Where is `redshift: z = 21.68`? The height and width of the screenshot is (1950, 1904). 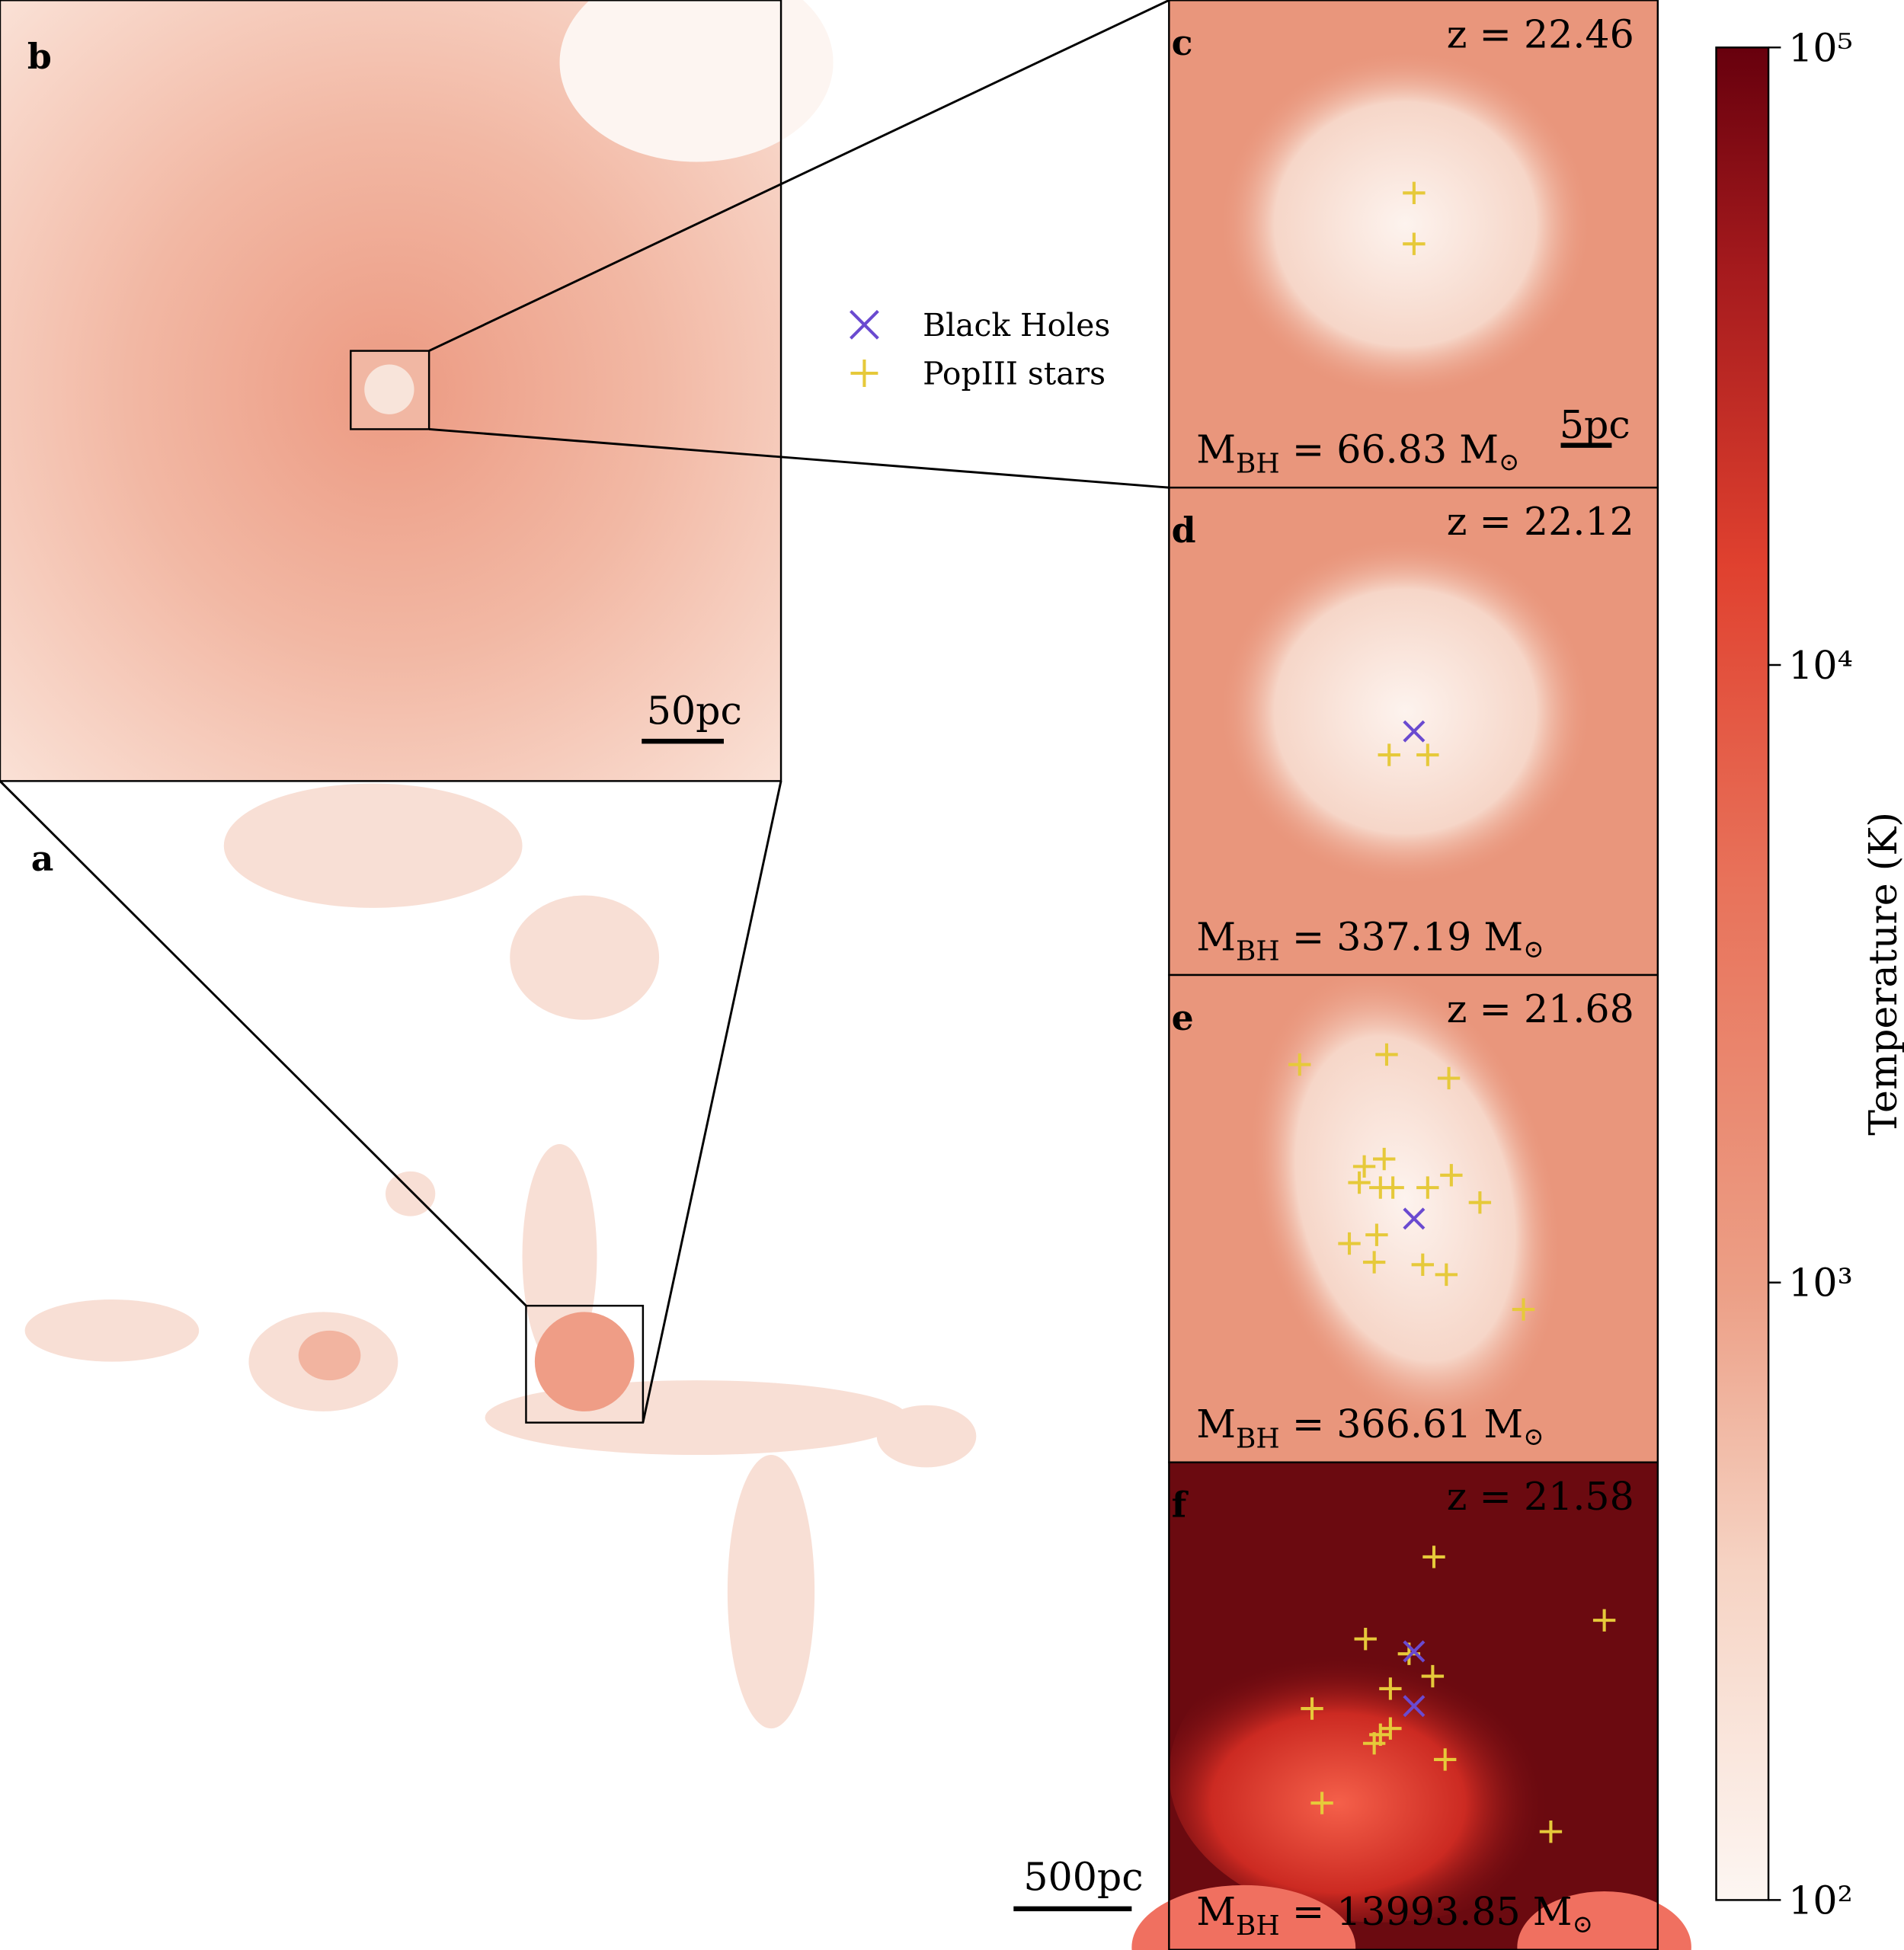 redshift: z = 21.68 is located at coordinates (1540, 1008).